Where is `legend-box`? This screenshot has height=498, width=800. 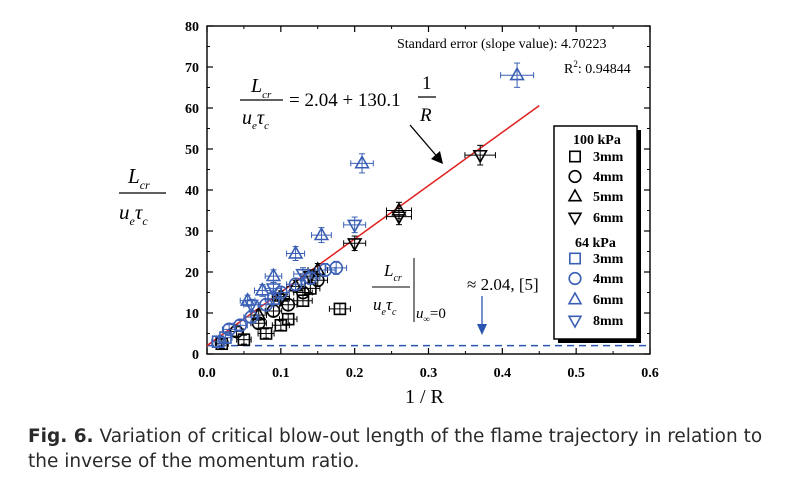 legend-box is located at coordinates (595, 232).